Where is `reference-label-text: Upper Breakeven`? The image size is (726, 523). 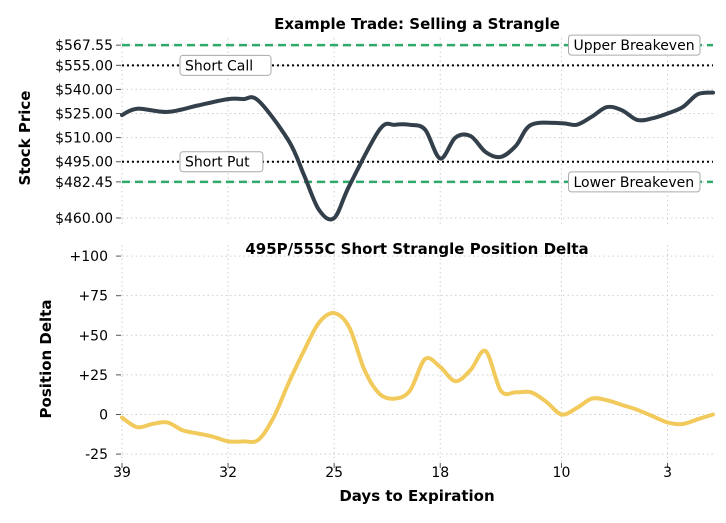 reference-label-text: Upper Breakeven is located at coordinates (634, 46).